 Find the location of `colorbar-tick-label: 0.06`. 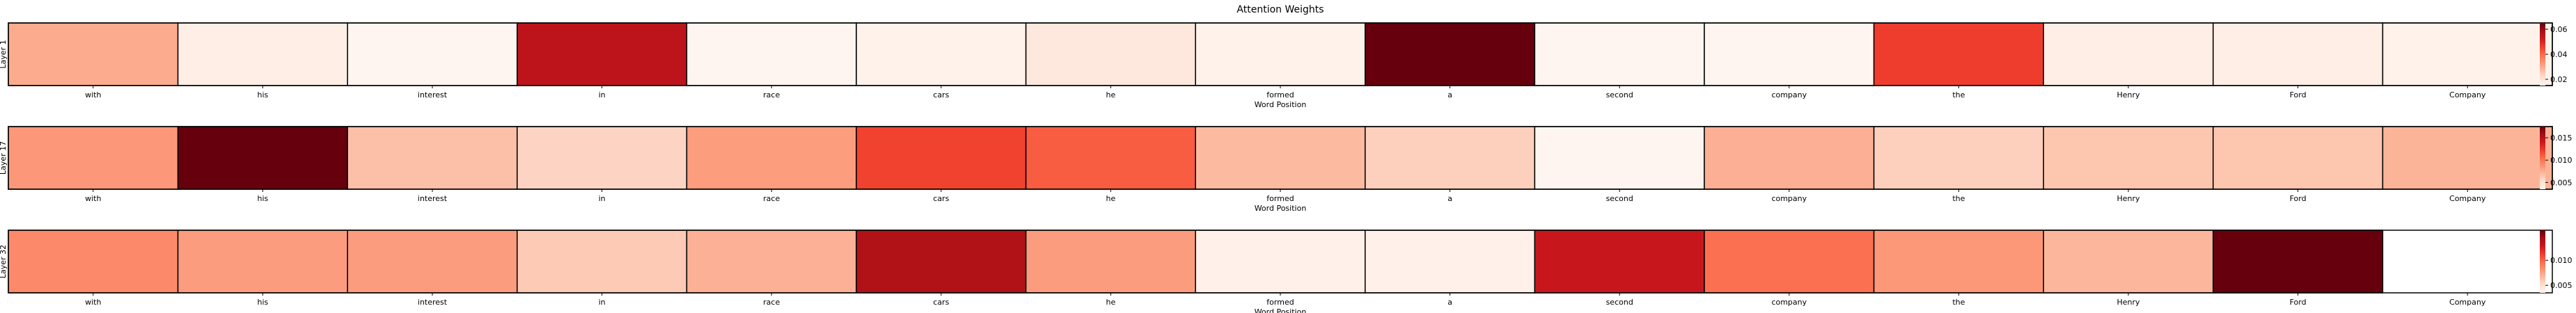

colorbar-tick-label: 0.06 is located at coordinates (2559, 30).